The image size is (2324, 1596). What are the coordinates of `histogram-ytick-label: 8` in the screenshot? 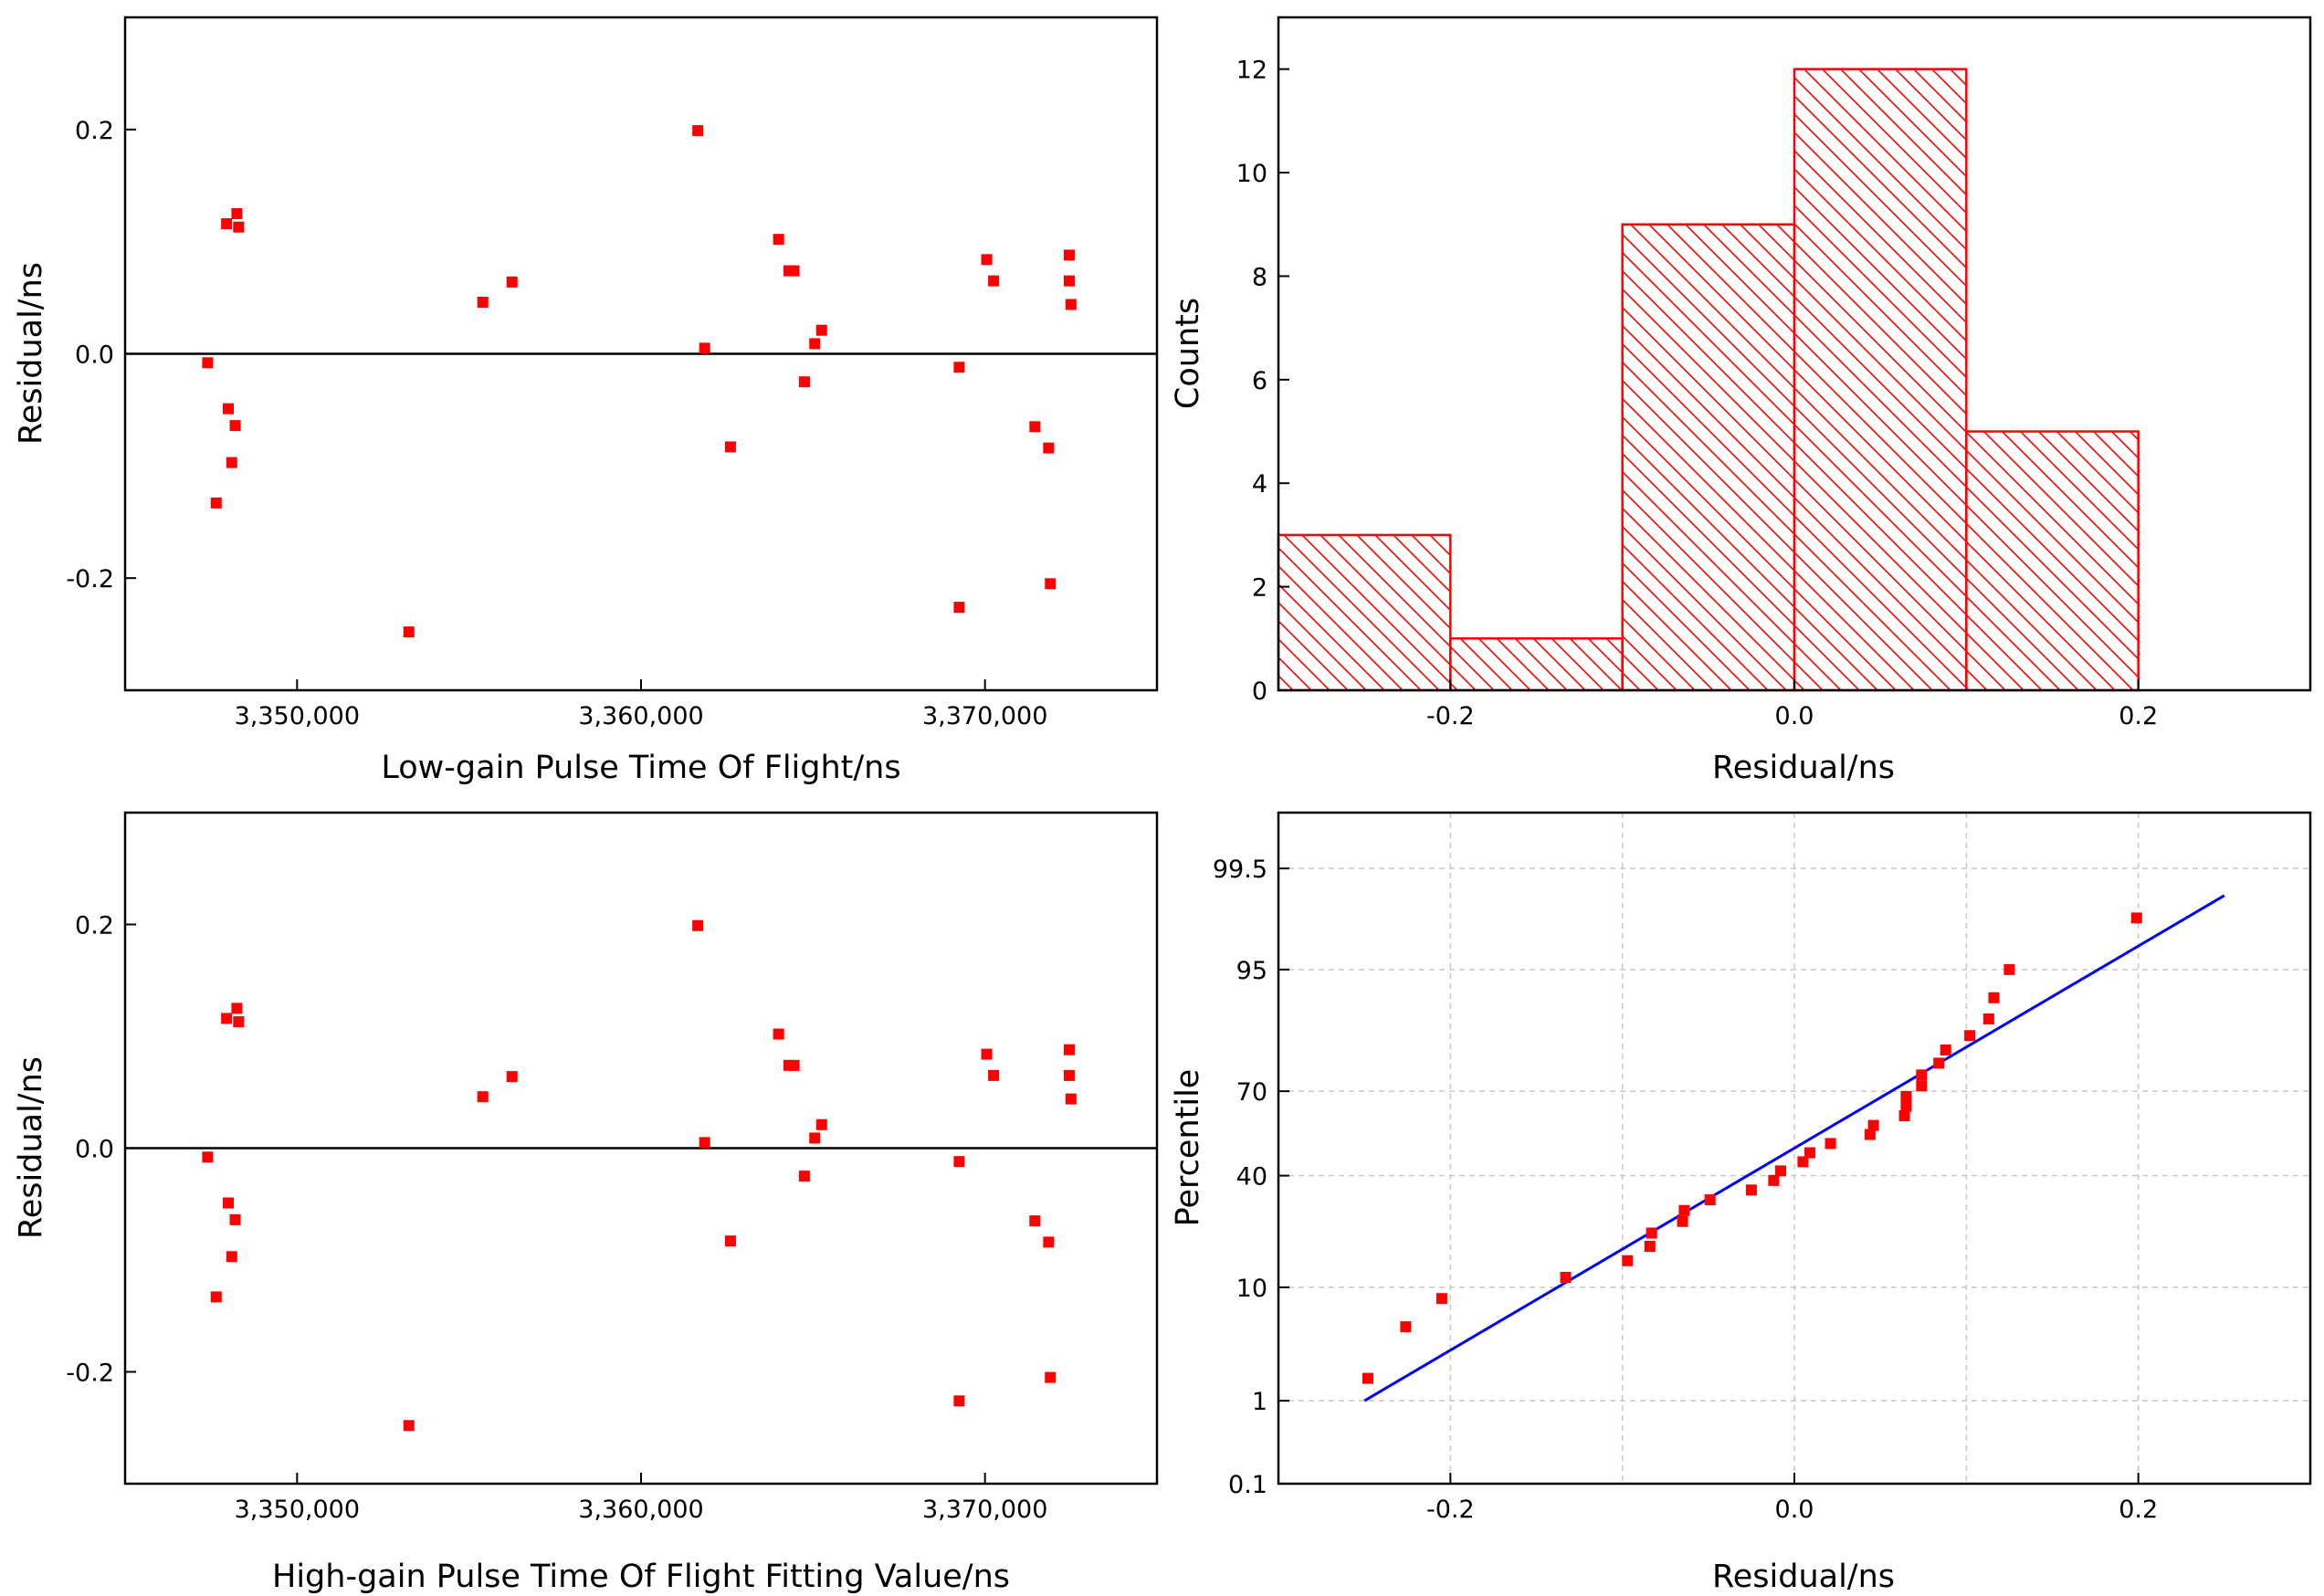 It's located at (1259, 277).